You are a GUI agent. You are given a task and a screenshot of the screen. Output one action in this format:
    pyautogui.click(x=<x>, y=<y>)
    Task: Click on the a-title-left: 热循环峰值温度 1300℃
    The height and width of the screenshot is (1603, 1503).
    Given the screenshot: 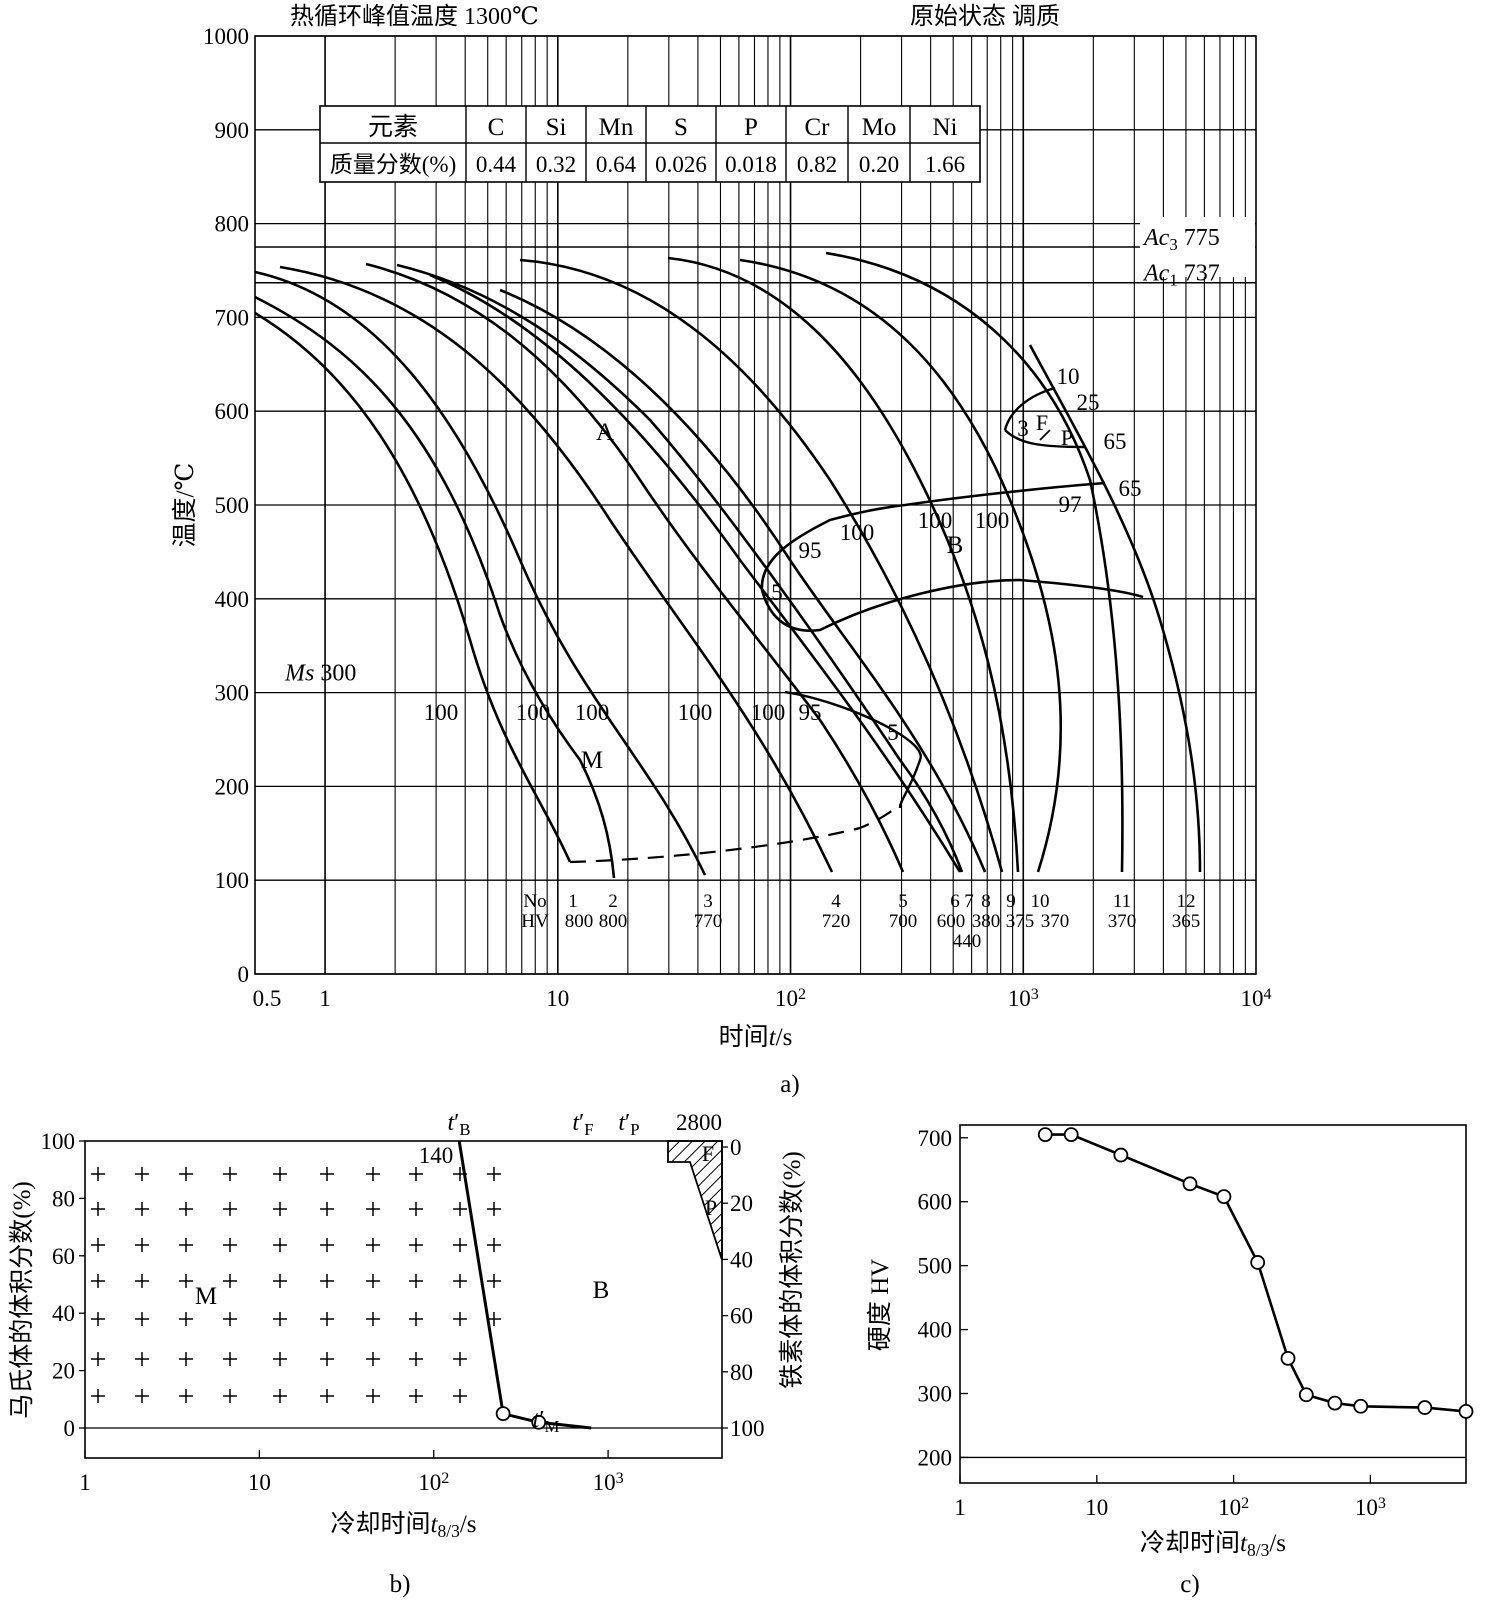 What is the action you would take?
    pyautogui.click(x=414, y=16)
    